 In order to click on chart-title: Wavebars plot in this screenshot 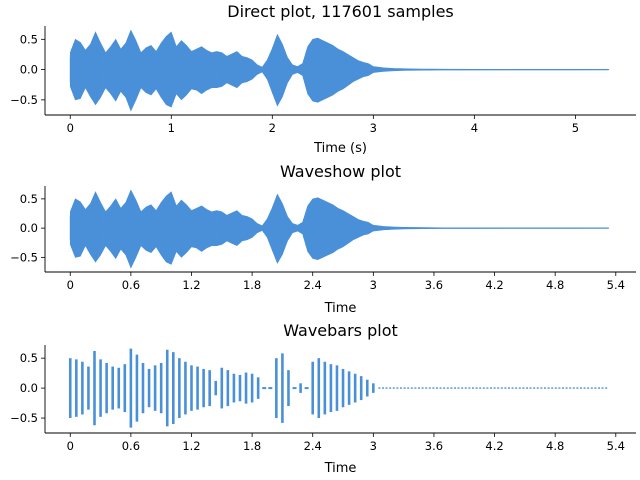, I will do `click(340, 330)`.